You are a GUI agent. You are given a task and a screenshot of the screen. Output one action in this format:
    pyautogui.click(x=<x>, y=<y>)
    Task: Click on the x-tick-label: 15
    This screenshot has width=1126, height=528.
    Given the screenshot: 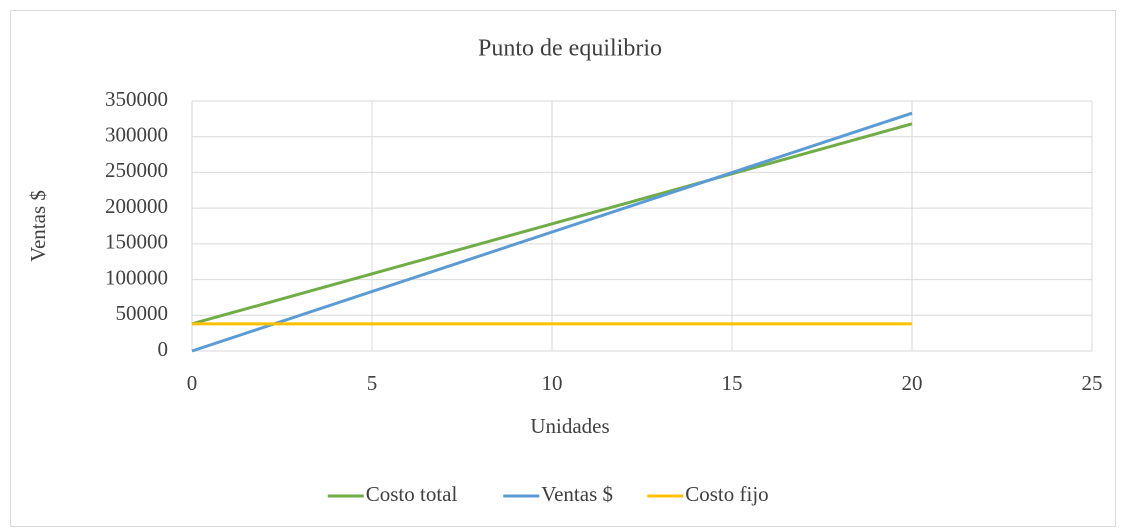 What is the action you would take?
    pyautogui.click(x=732, y=383)
    